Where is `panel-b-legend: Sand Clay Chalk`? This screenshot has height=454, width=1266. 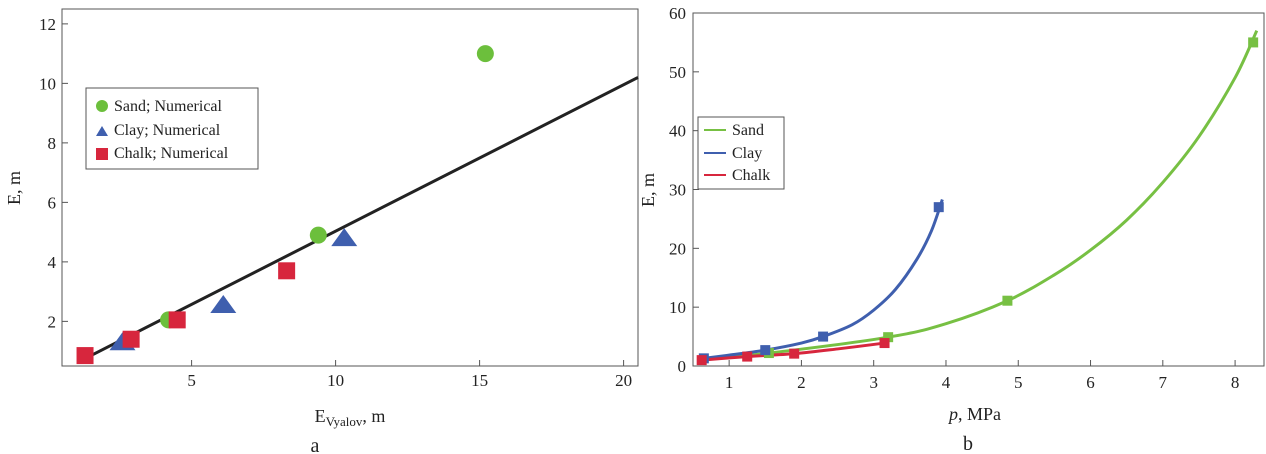 panel-b-legend: Sand Clay Chalk is located at coordinates (741, 153).